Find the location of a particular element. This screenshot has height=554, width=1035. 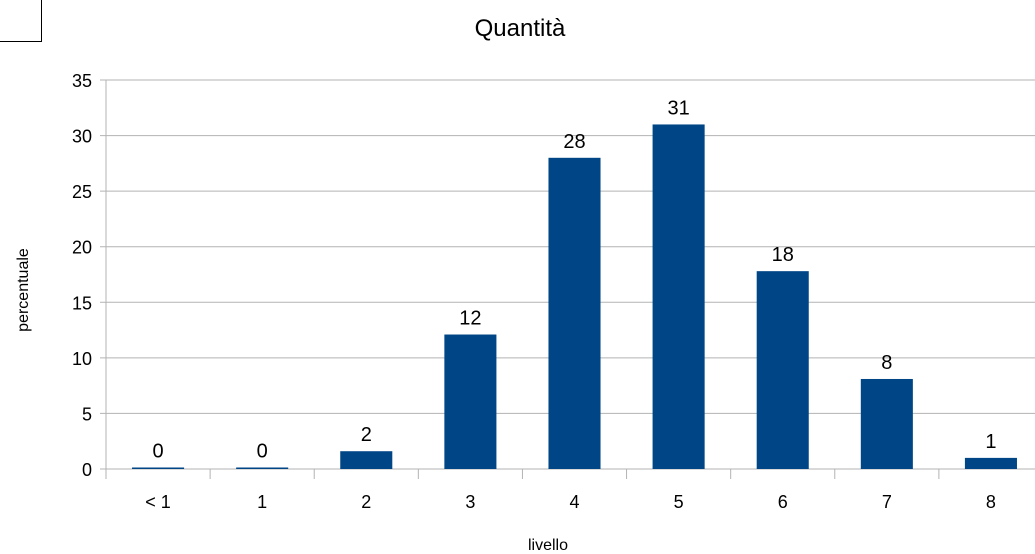

x-tick-label: 6 is located at coordinates (783, 502).